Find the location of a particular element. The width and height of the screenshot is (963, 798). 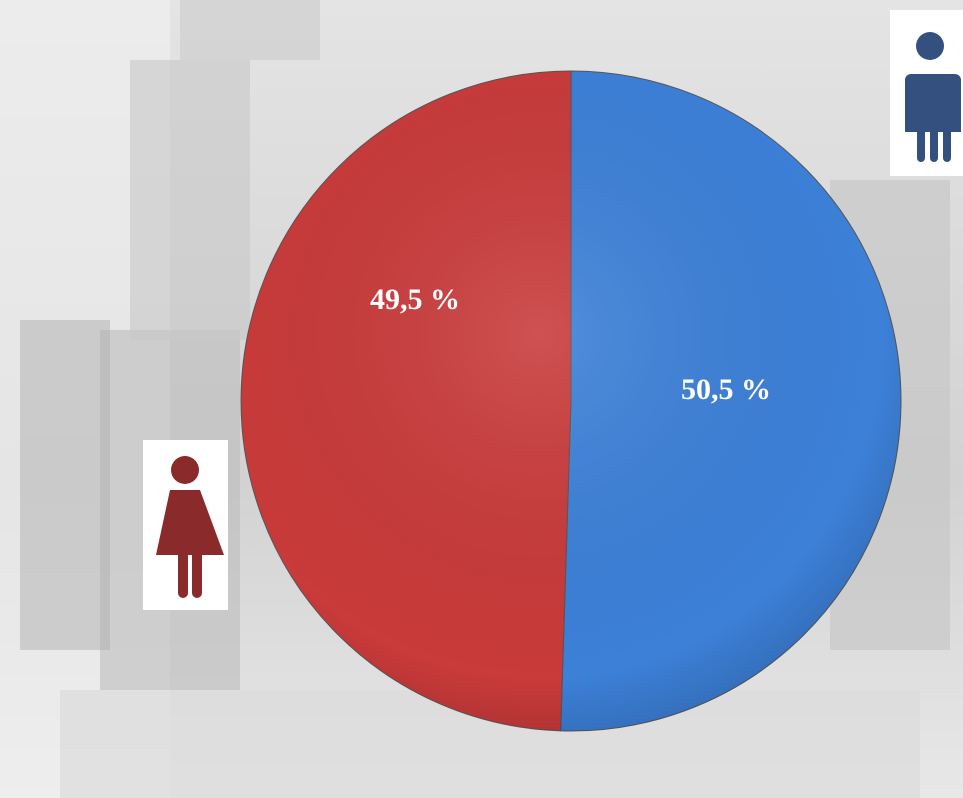

slice-label: 50,5 % is located at coordinates (726, 389).